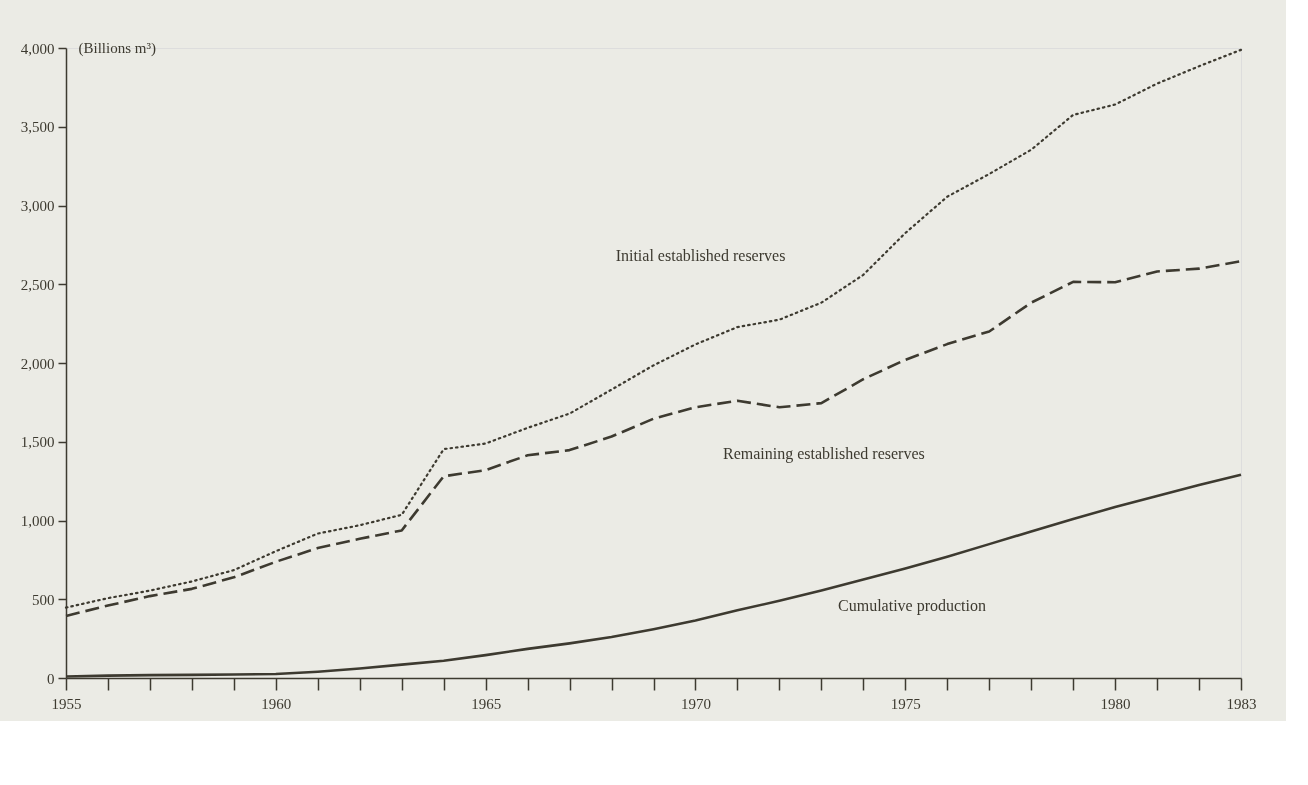 The image size is (1308, 785). I want to click on y-tick-label: 3,500, so click(37, 127).